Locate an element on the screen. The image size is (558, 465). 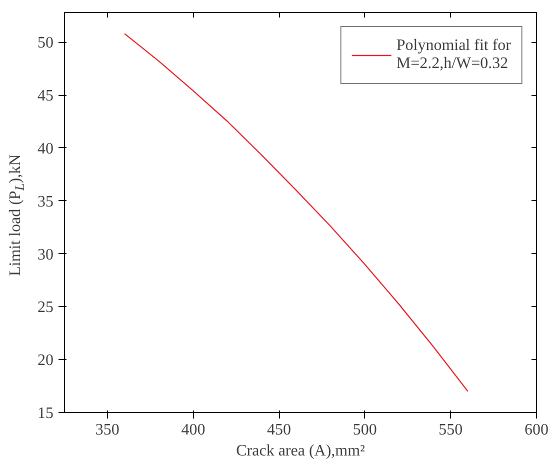
x-tick-label: 600 is located at coordinates (536, 430).